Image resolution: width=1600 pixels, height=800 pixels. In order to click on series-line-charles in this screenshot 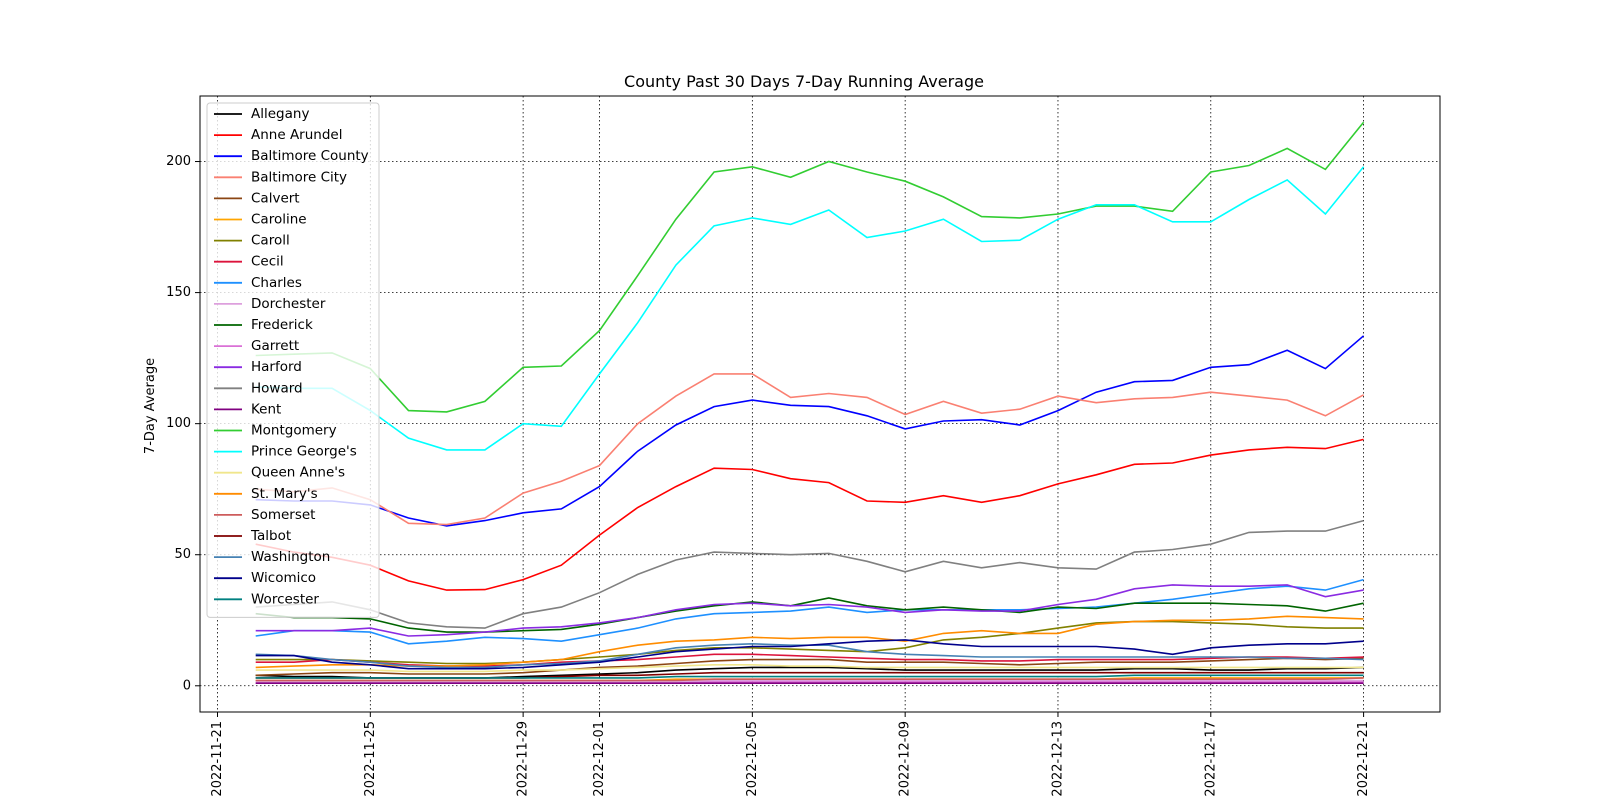, I will do `click(809, 611)`.